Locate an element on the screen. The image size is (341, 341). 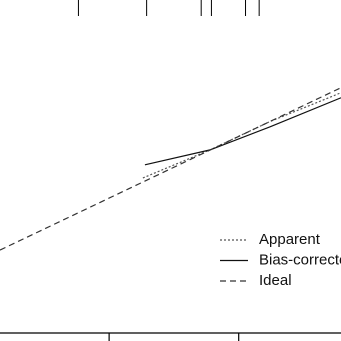
legend-label: Apparent is located at coordinates (290, 239).